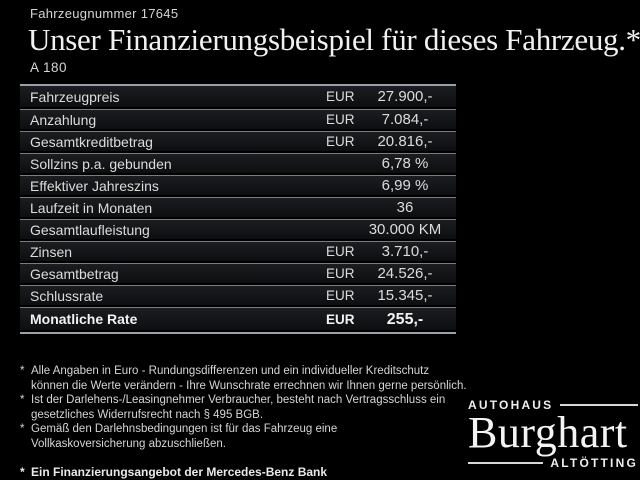  I want to click on row-value: 6,78 %, so click(405, 163).